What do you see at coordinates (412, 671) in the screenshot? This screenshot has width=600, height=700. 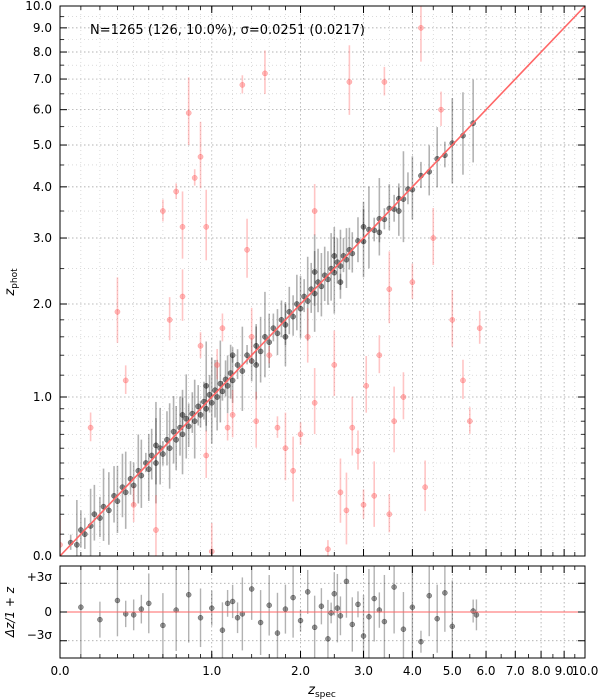 I see `x-tick-label: 4.0` at bounding box center [412, 671].